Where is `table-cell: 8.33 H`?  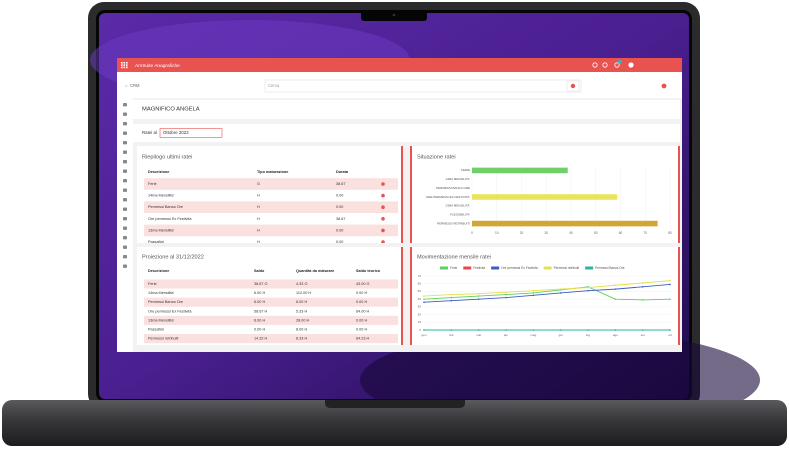
table-cell: 8.33 H is located at coordinates (301, 339).